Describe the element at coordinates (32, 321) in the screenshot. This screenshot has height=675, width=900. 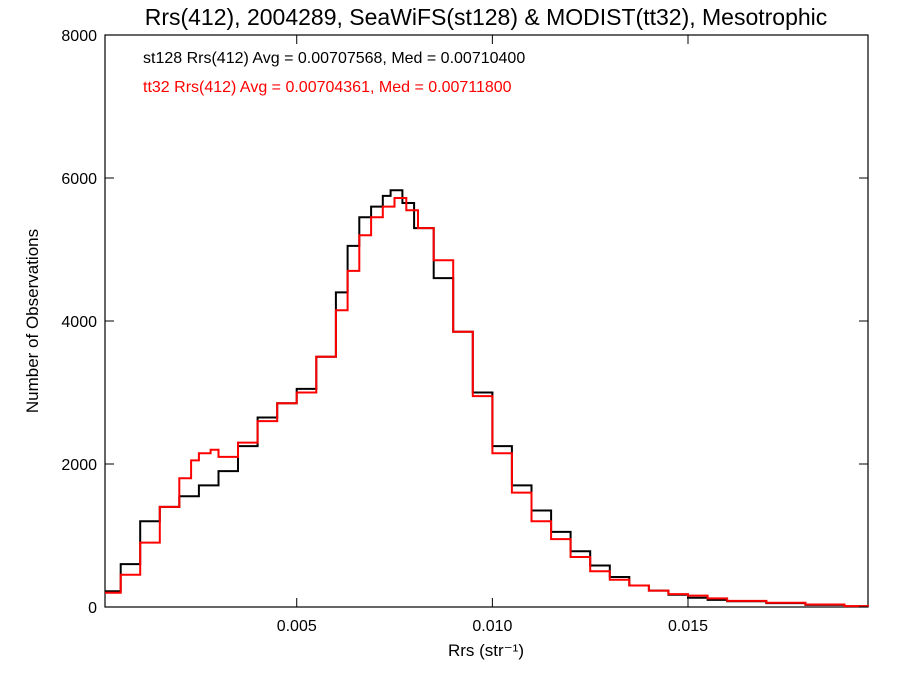
I see `y-axis-label: Number of Observations` at that location.